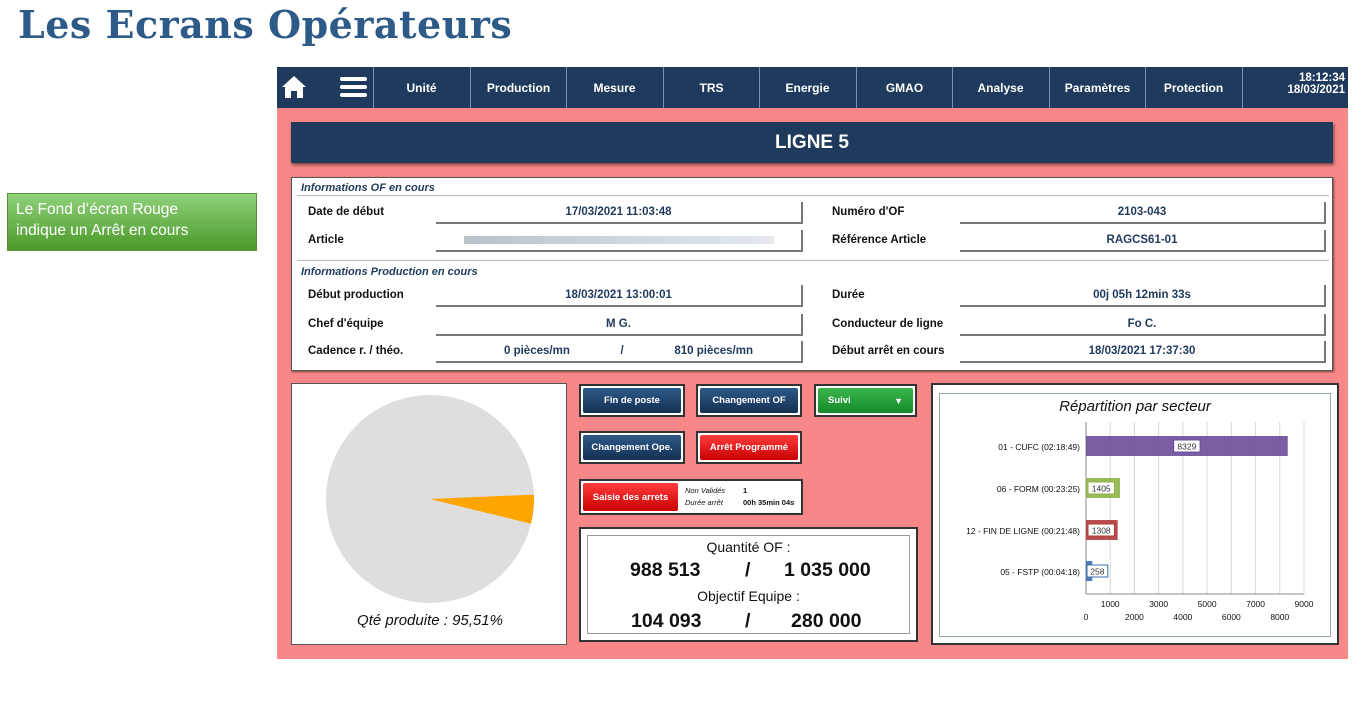 This screenshot has width=1368, height=702. I want to click on line-title: LIGNE 5, so click(812, 142).